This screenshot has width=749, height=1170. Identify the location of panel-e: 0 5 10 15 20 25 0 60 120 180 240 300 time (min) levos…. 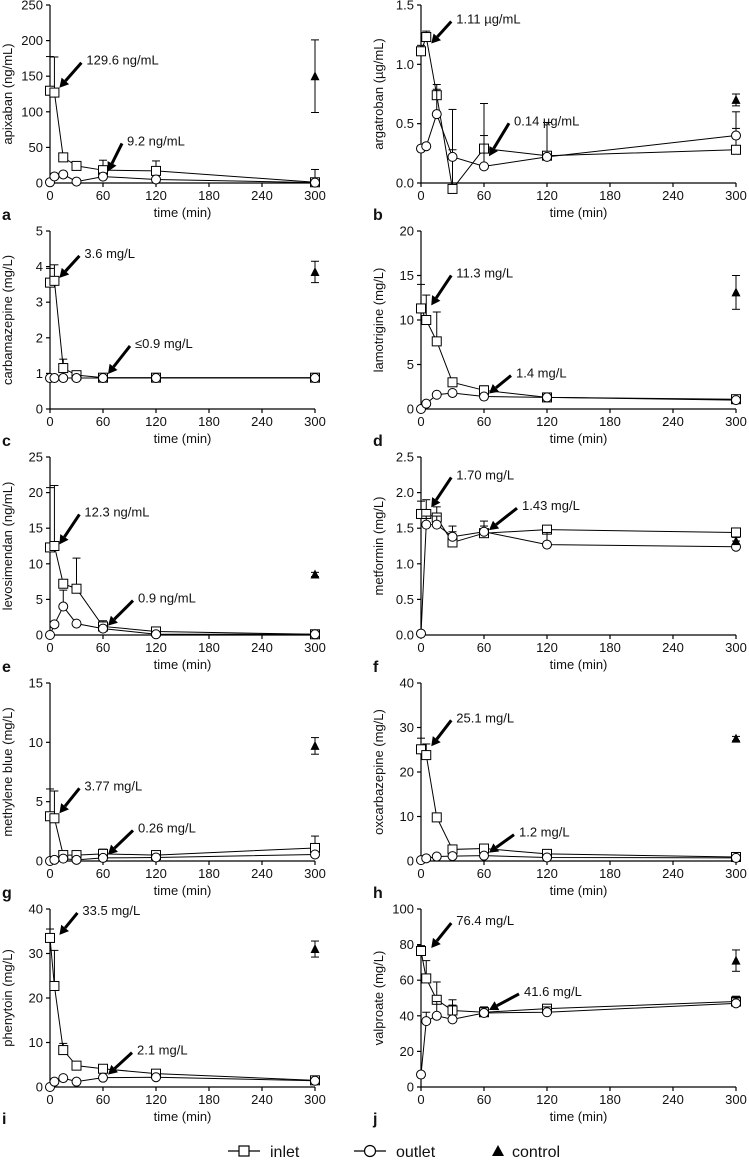
(163, 563).